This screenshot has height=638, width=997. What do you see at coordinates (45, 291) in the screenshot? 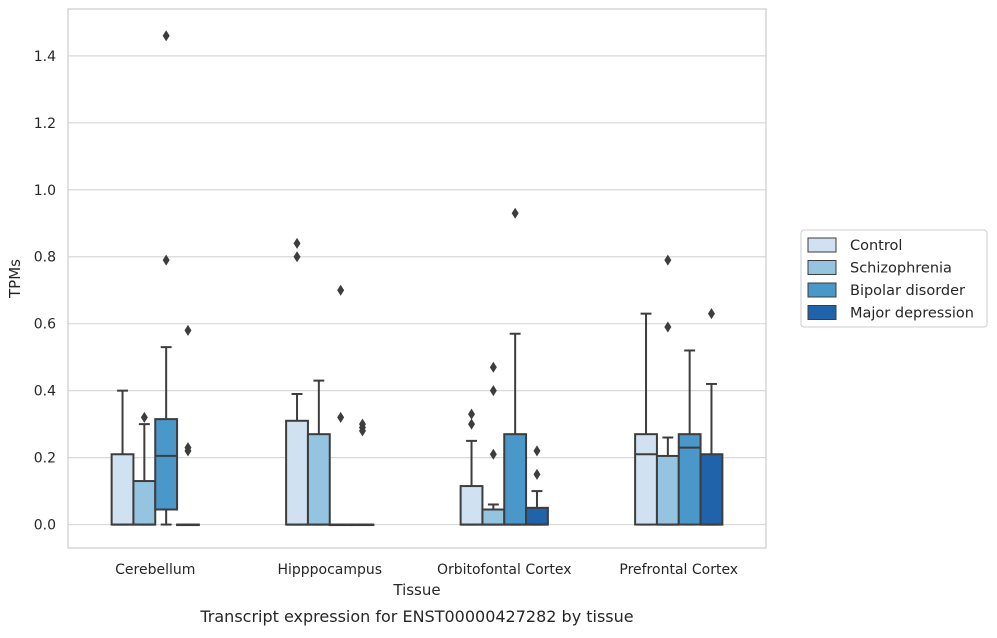
I see `y-axis-ticks: 0.0 0.2 0.4 0.6 0.8 1.0 1.2 1.4` at bounding box center [45, 291].